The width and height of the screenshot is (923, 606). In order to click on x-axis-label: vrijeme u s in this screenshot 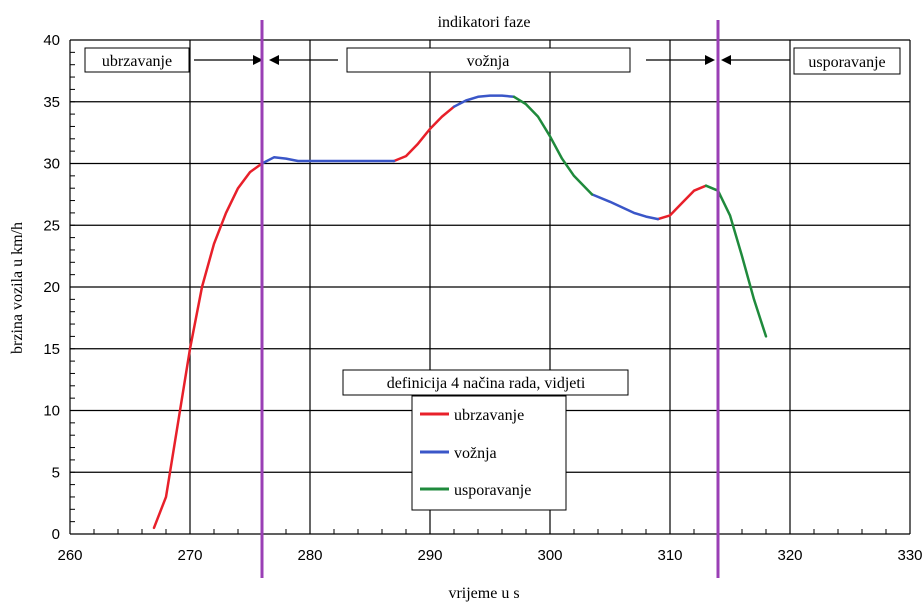, I will do `click(483, 593)`.